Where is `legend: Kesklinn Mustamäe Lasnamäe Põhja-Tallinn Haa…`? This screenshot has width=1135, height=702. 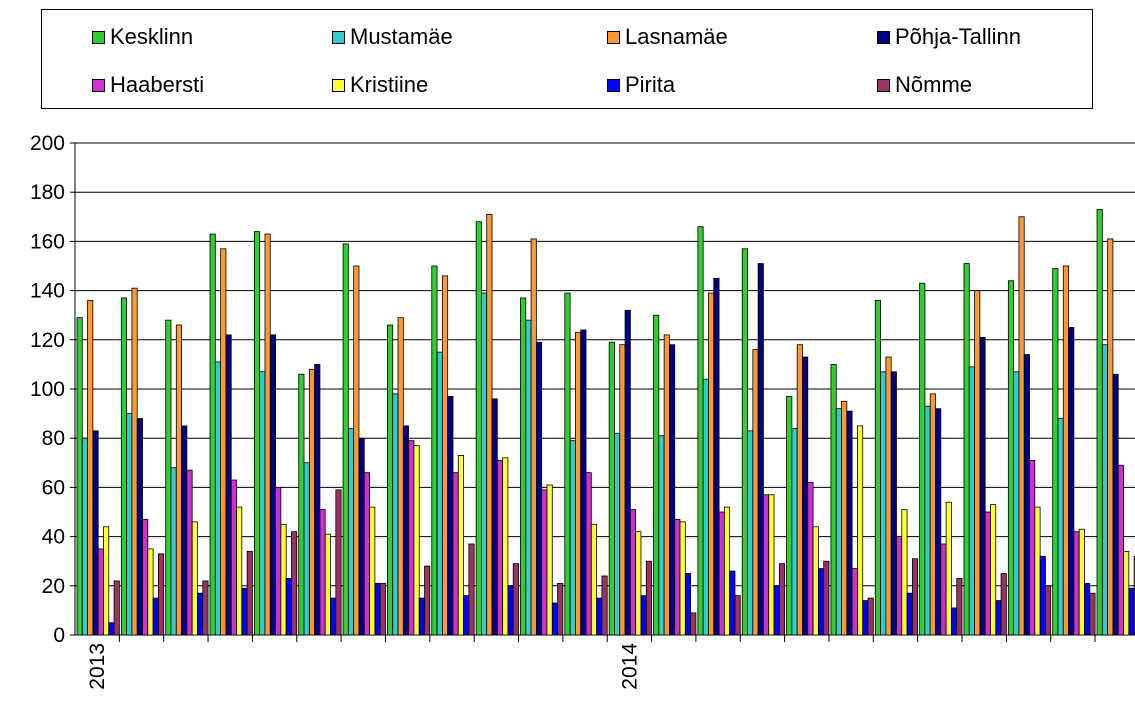
legend: Kesklinn Mustamäe Lasnamäe Põhja-Tallinn Haa… is located at coordinates (567, 59).